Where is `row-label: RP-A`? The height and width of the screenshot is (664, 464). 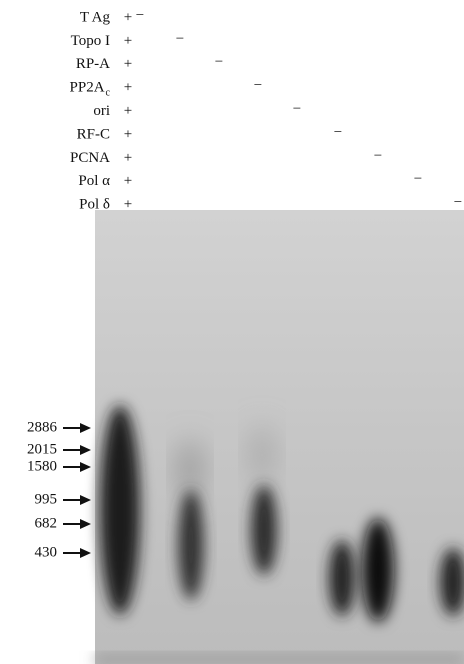
row-label: RP-A is located at coordinates (93, 64).